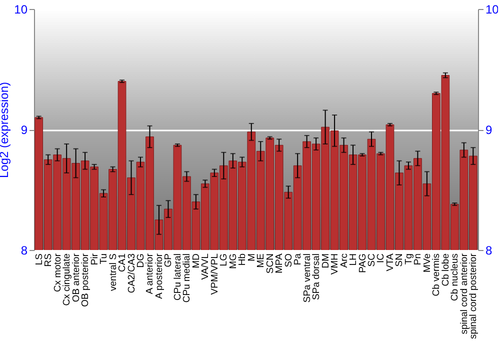  What do you see at coordinates (436, 274) in the screenshot?
I see `x-tick-label: Cb vermis` at bounding box center [436, 274].